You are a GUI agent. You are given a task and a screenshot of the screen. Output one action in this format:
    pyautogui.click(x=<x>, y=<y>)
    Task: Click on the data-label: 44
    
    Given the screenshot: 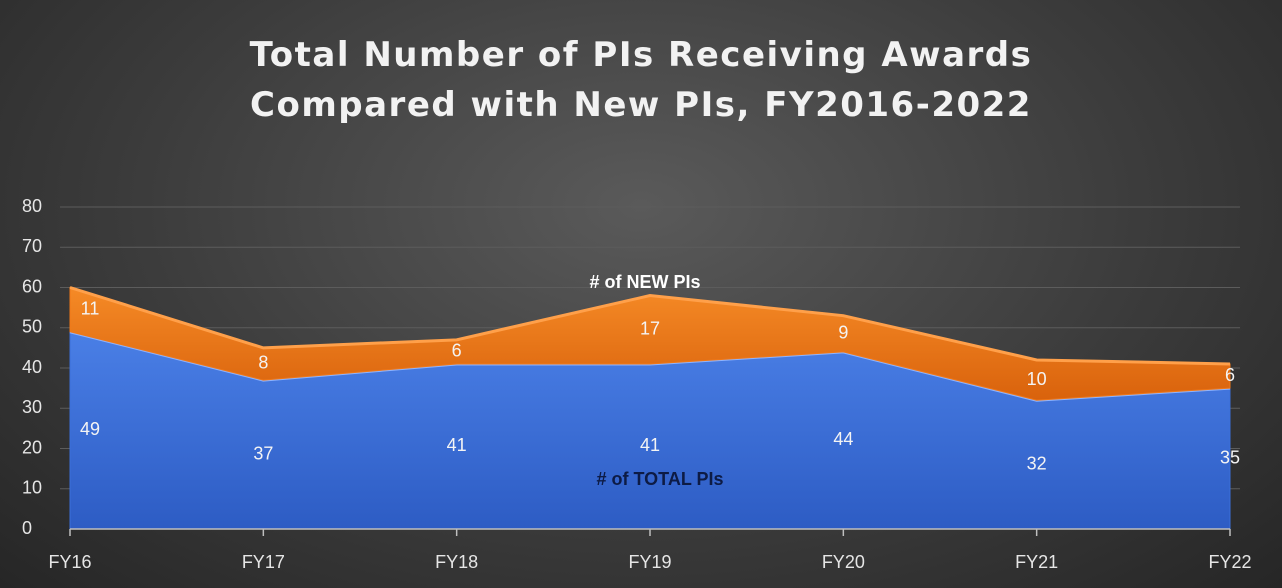 What is the action you would take?
    pyautogui.click(x=843, y=439)
    